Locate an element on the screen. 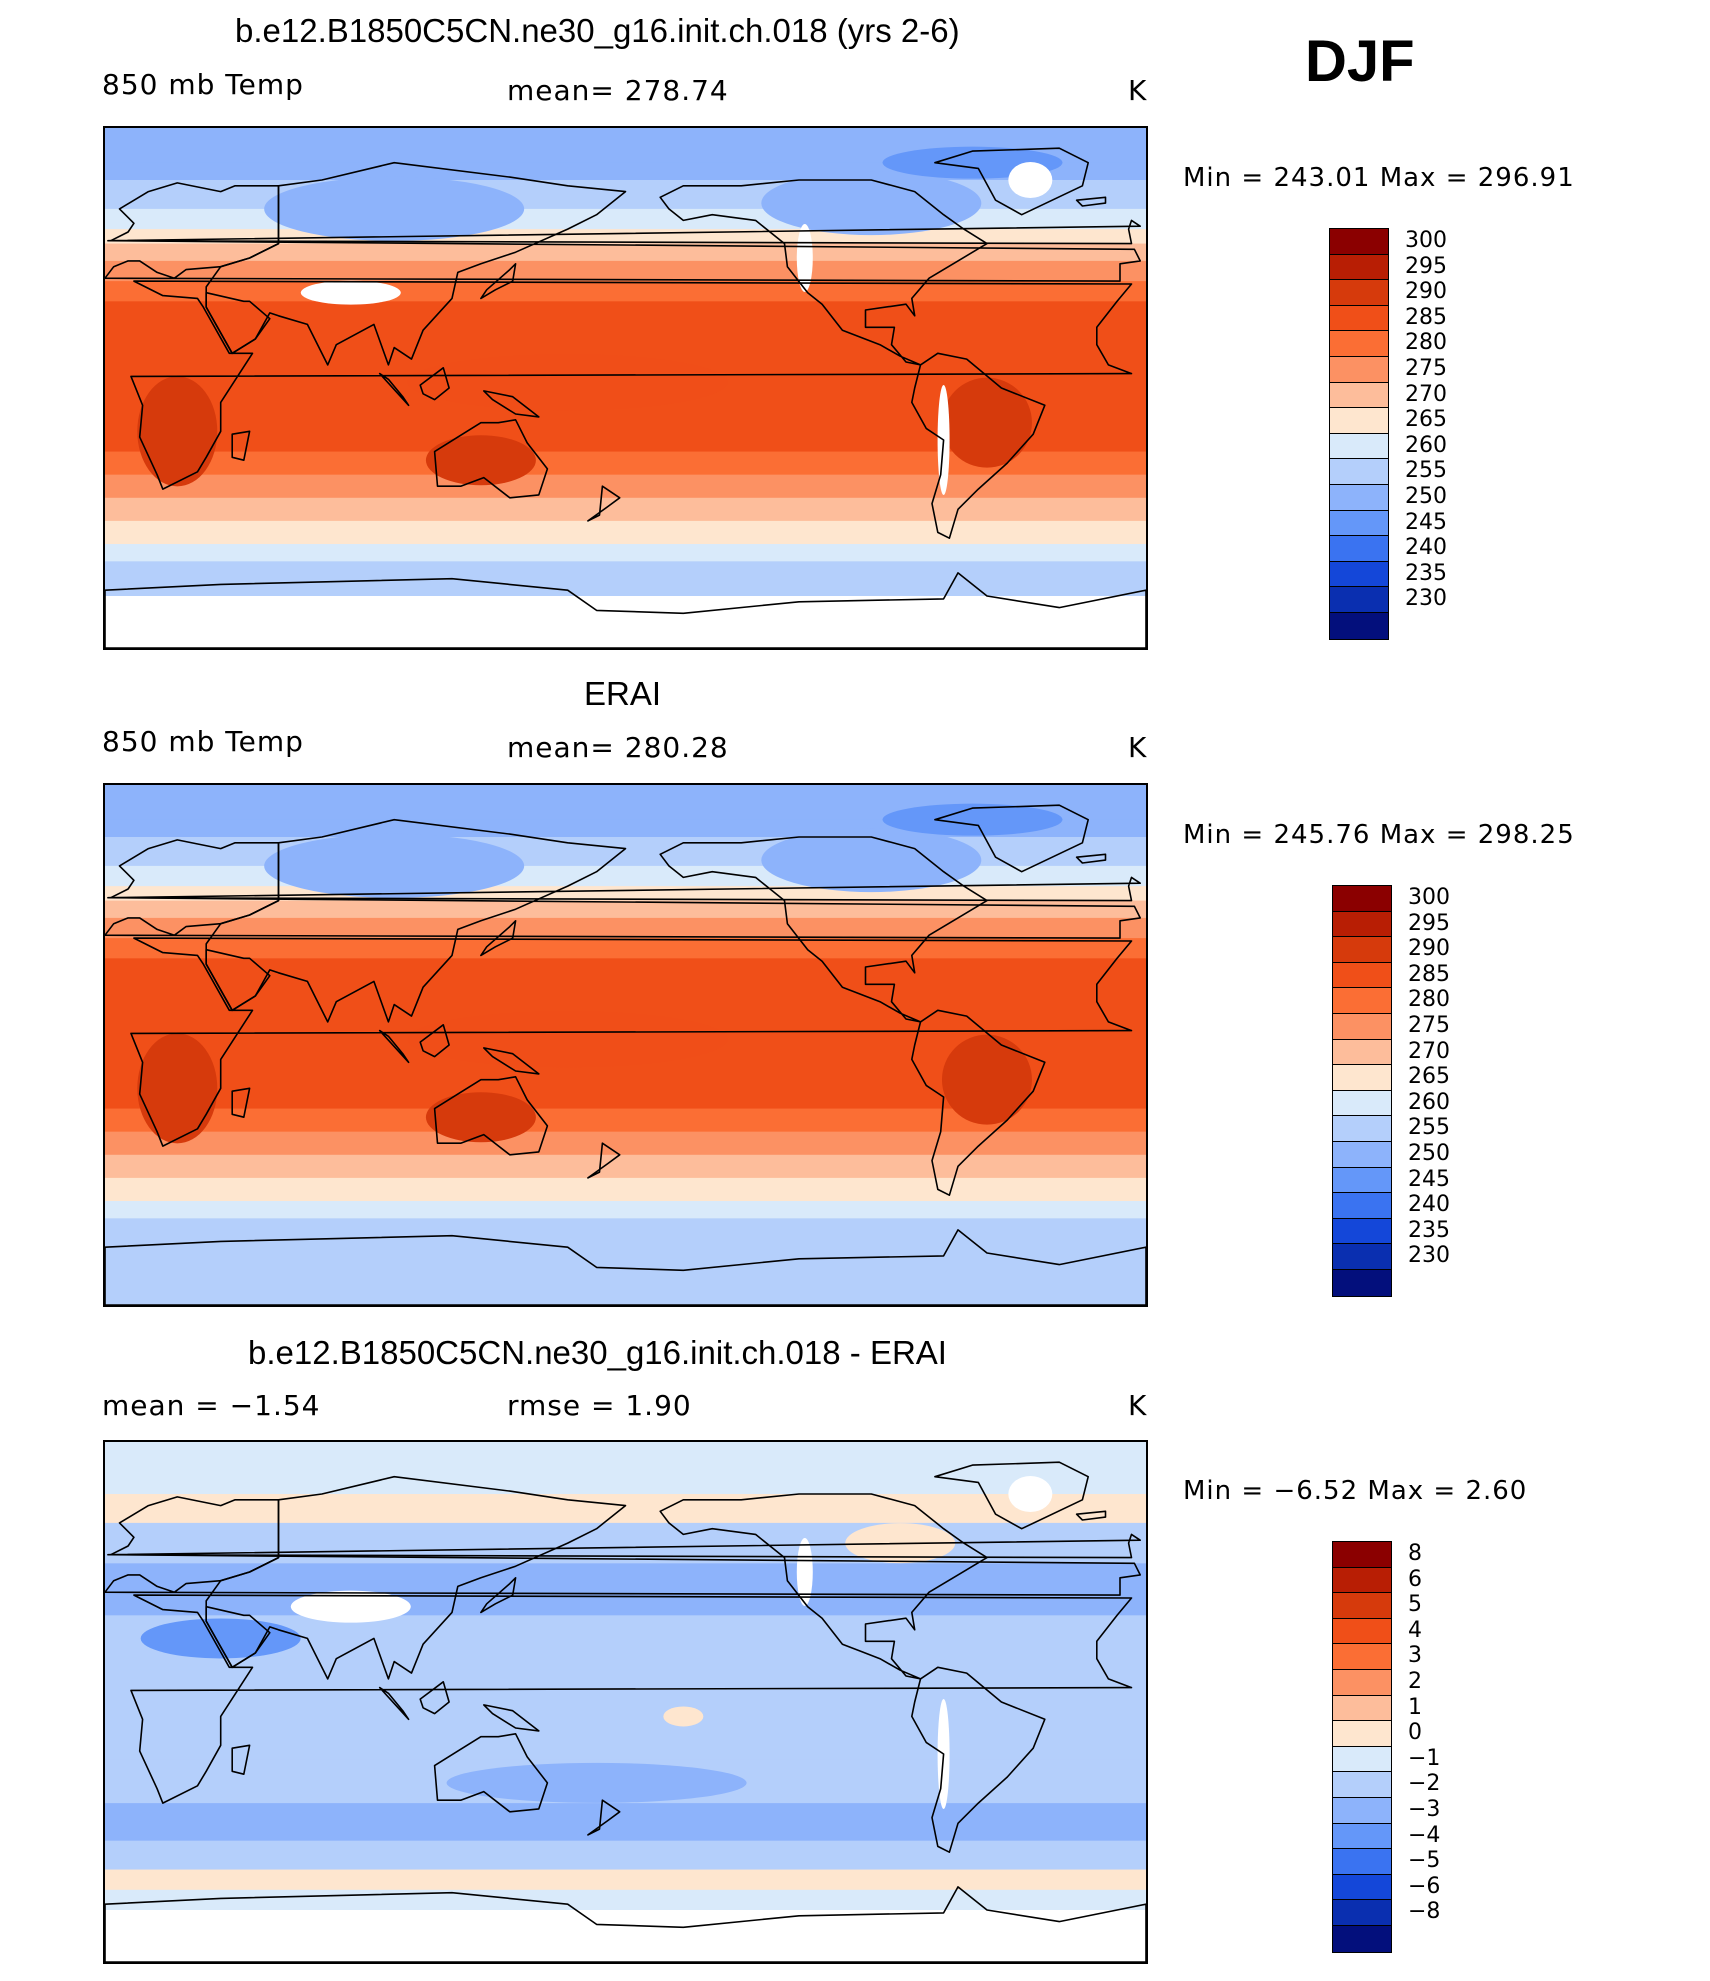 The image size is (1710, 1981). panel-3-colorbar is located at coordinates (1362, 1747).